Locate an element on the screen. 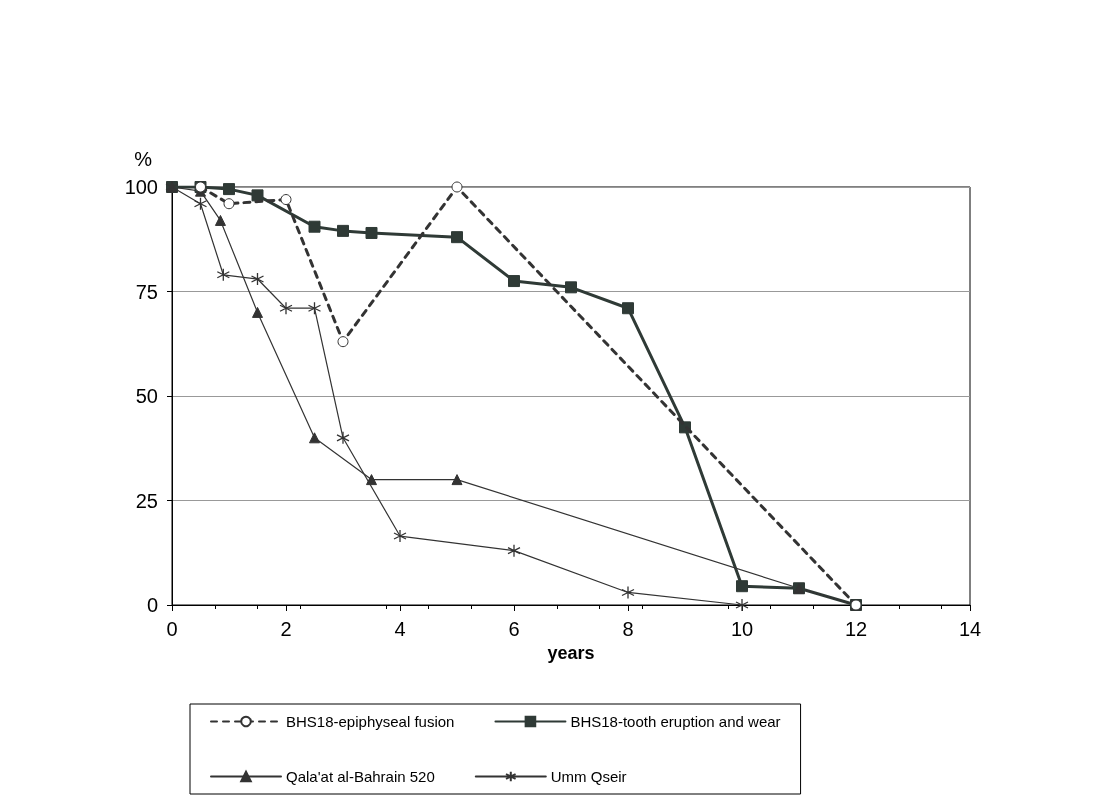 This screenshot has width=1109, height=802. legend-label: BHS18-epiphyseal fusion is located at coordinates (370, 721).